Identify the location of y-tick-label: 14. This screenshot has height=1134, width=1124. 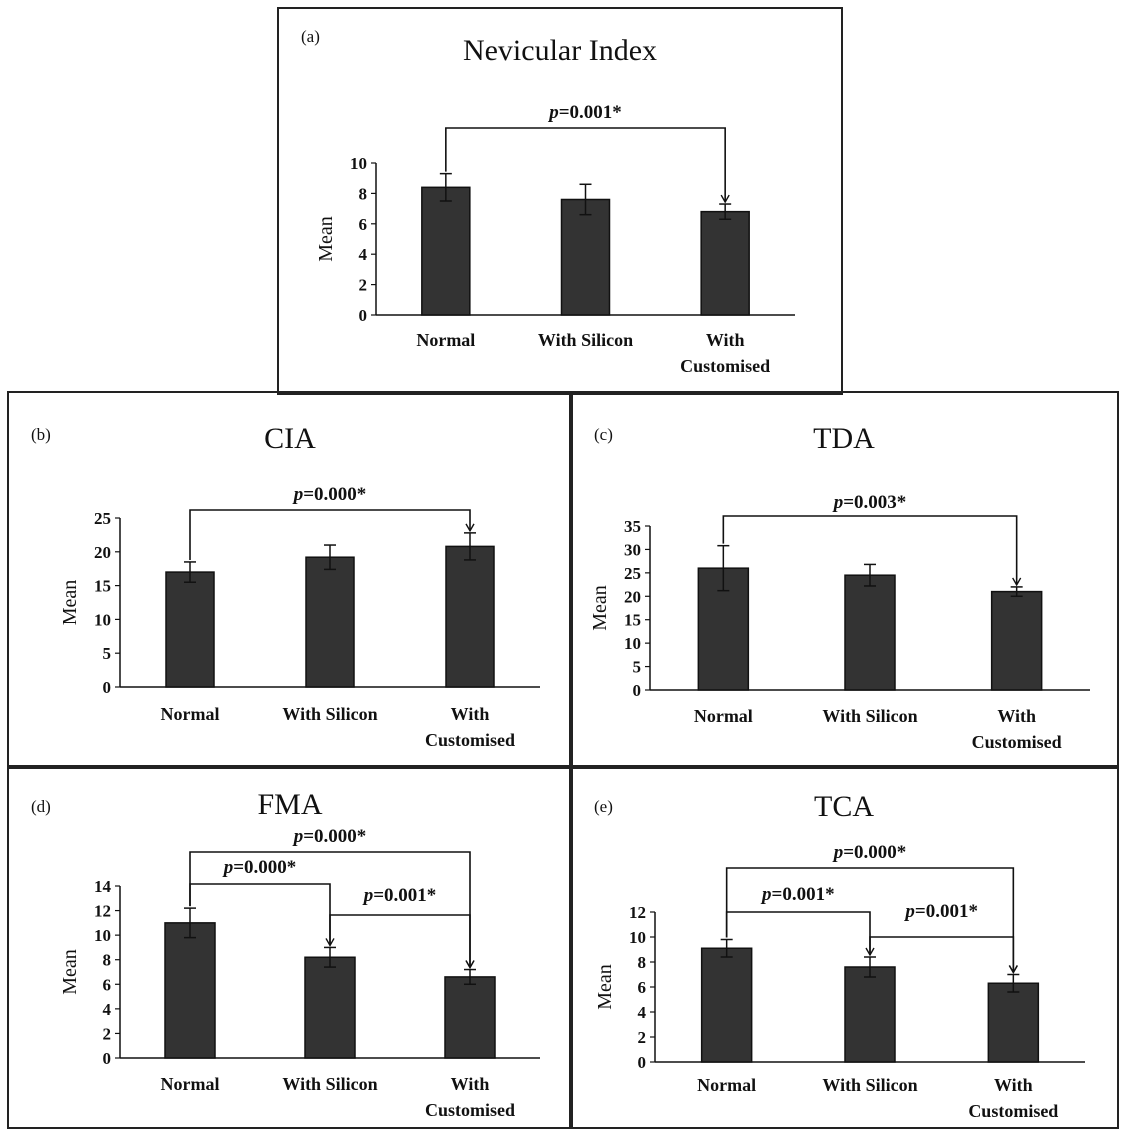
(103, 886).